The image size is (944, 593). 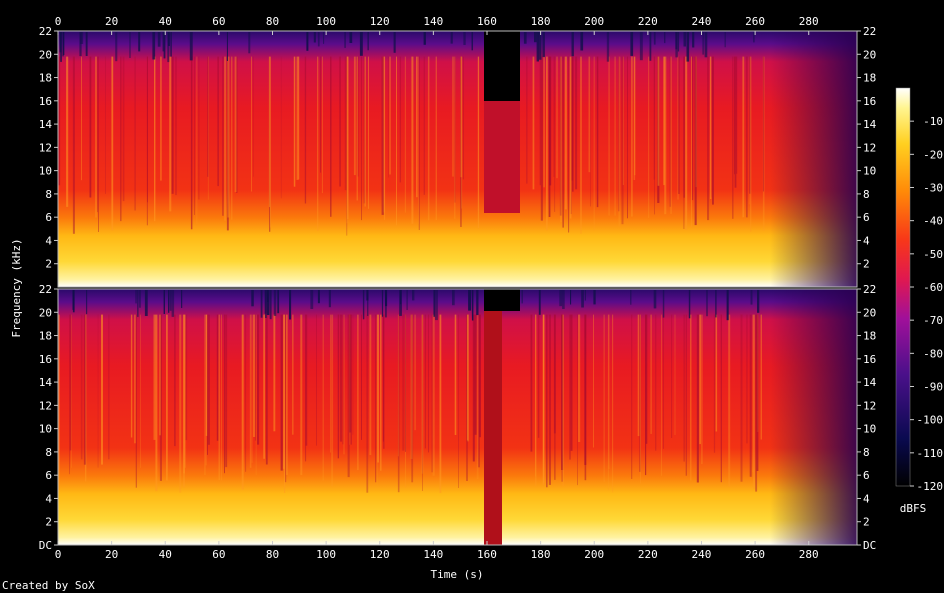 What do you see at coordinates (866, 217) in the screenshot?
I see `y-tick-top-label-right: 6` at bounding box center [866, 217].